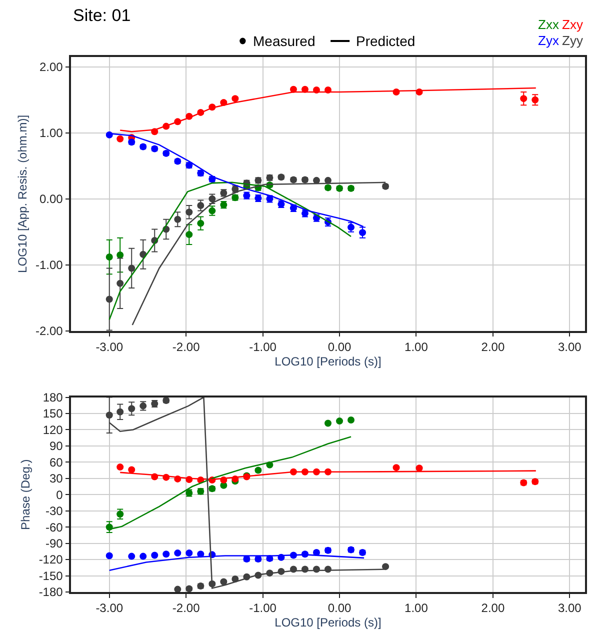 The width and height of the screenshot is (592, 639). Describe the element at coordinates (55, 527) in the screenshot. I see `y-tick-label: -60` at that location.